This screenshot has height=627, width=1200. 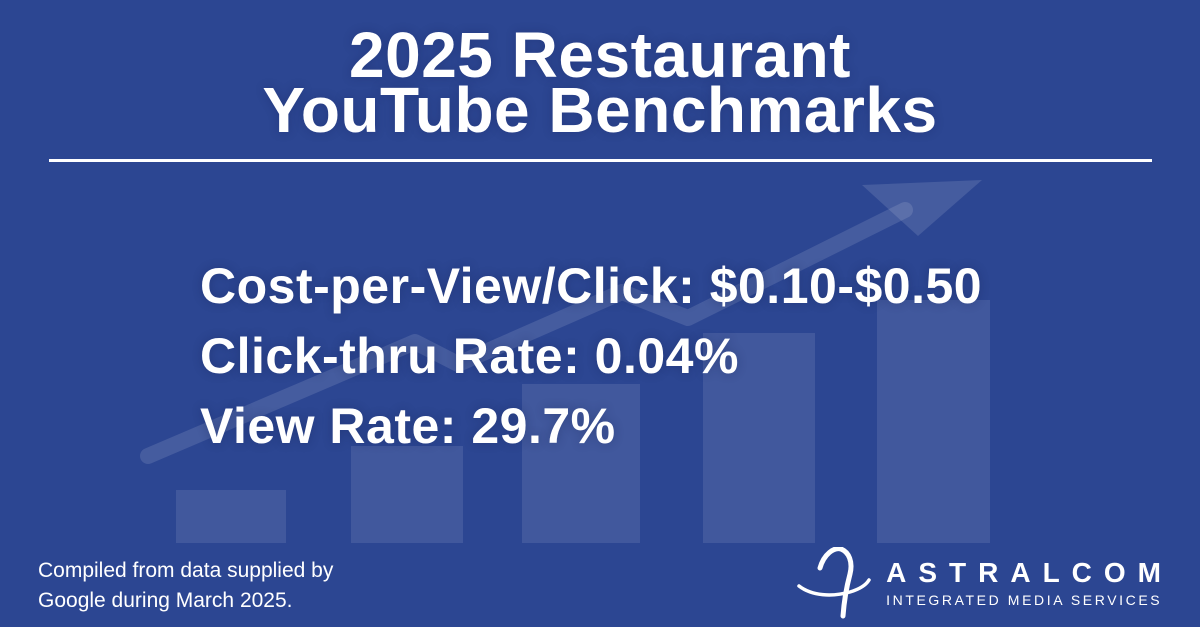 What do you see at coordinates (1029, 572) in the screenshot?
I see `logo-brand-text: ASTRALCOM` at bounding box center [1029, 572].